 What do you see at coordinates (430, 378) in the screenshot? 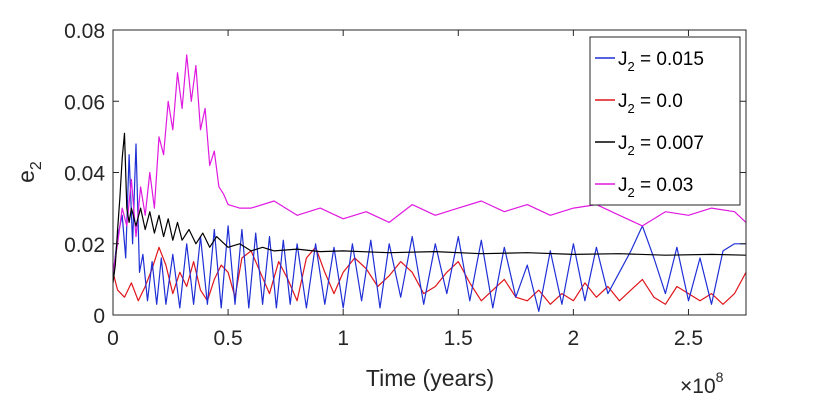
I see `x-axis-label: Time (years)` at bounding box center [430, 378].